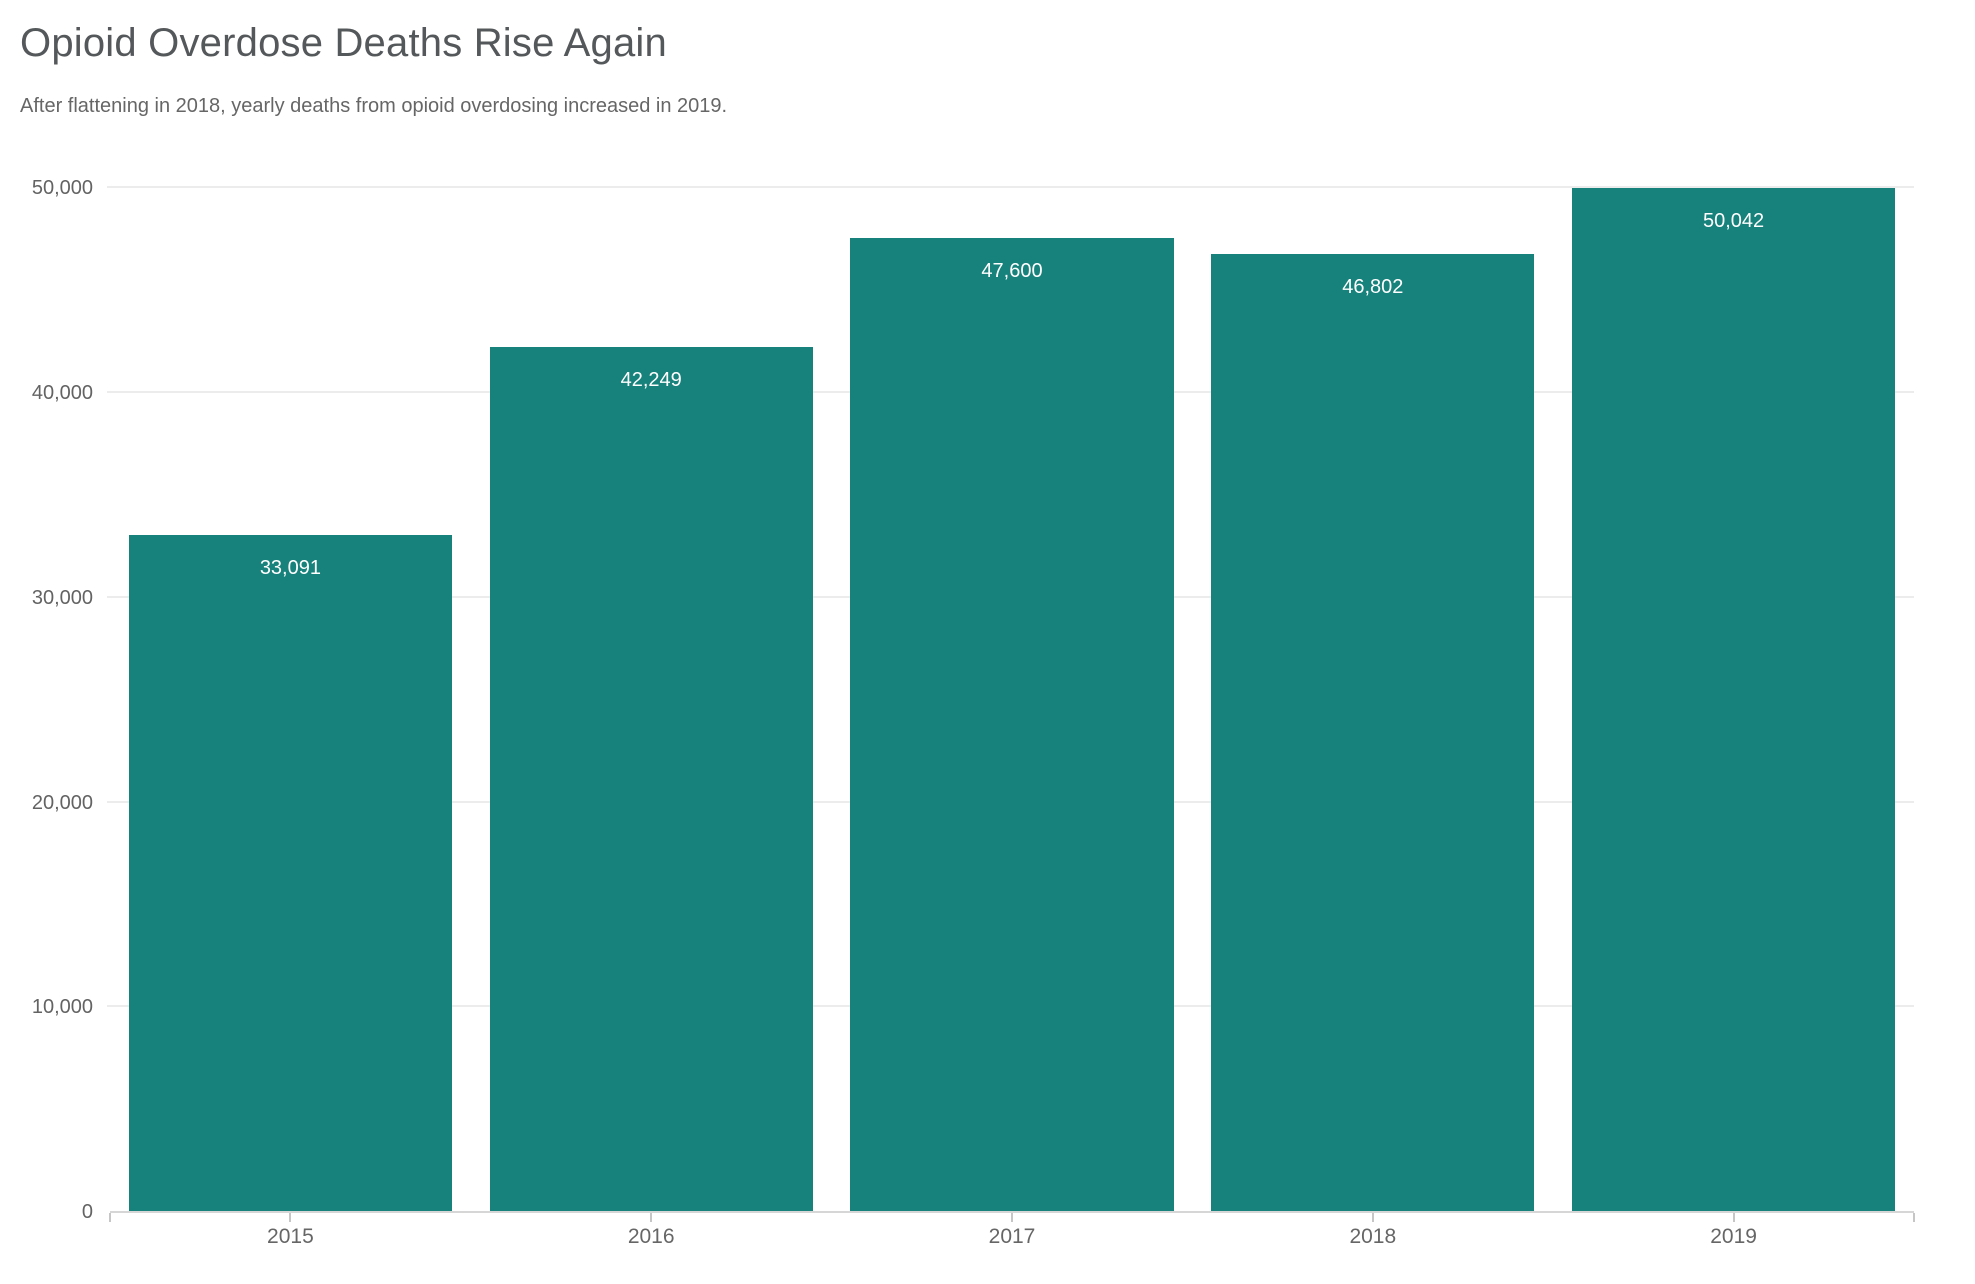 The height and width of the screenshot is (1284, 1975). Describe the element at coordinates (651, 1236) in the screenshot. I see `x-tick-label-2016: 2016` at that location.